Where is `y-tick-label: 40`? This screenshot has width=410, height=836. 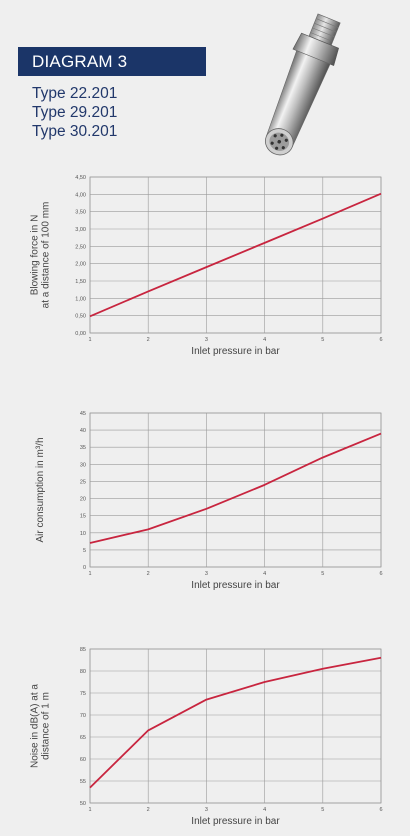 y-tick-label: 40 is located at coordinates (83, 431).